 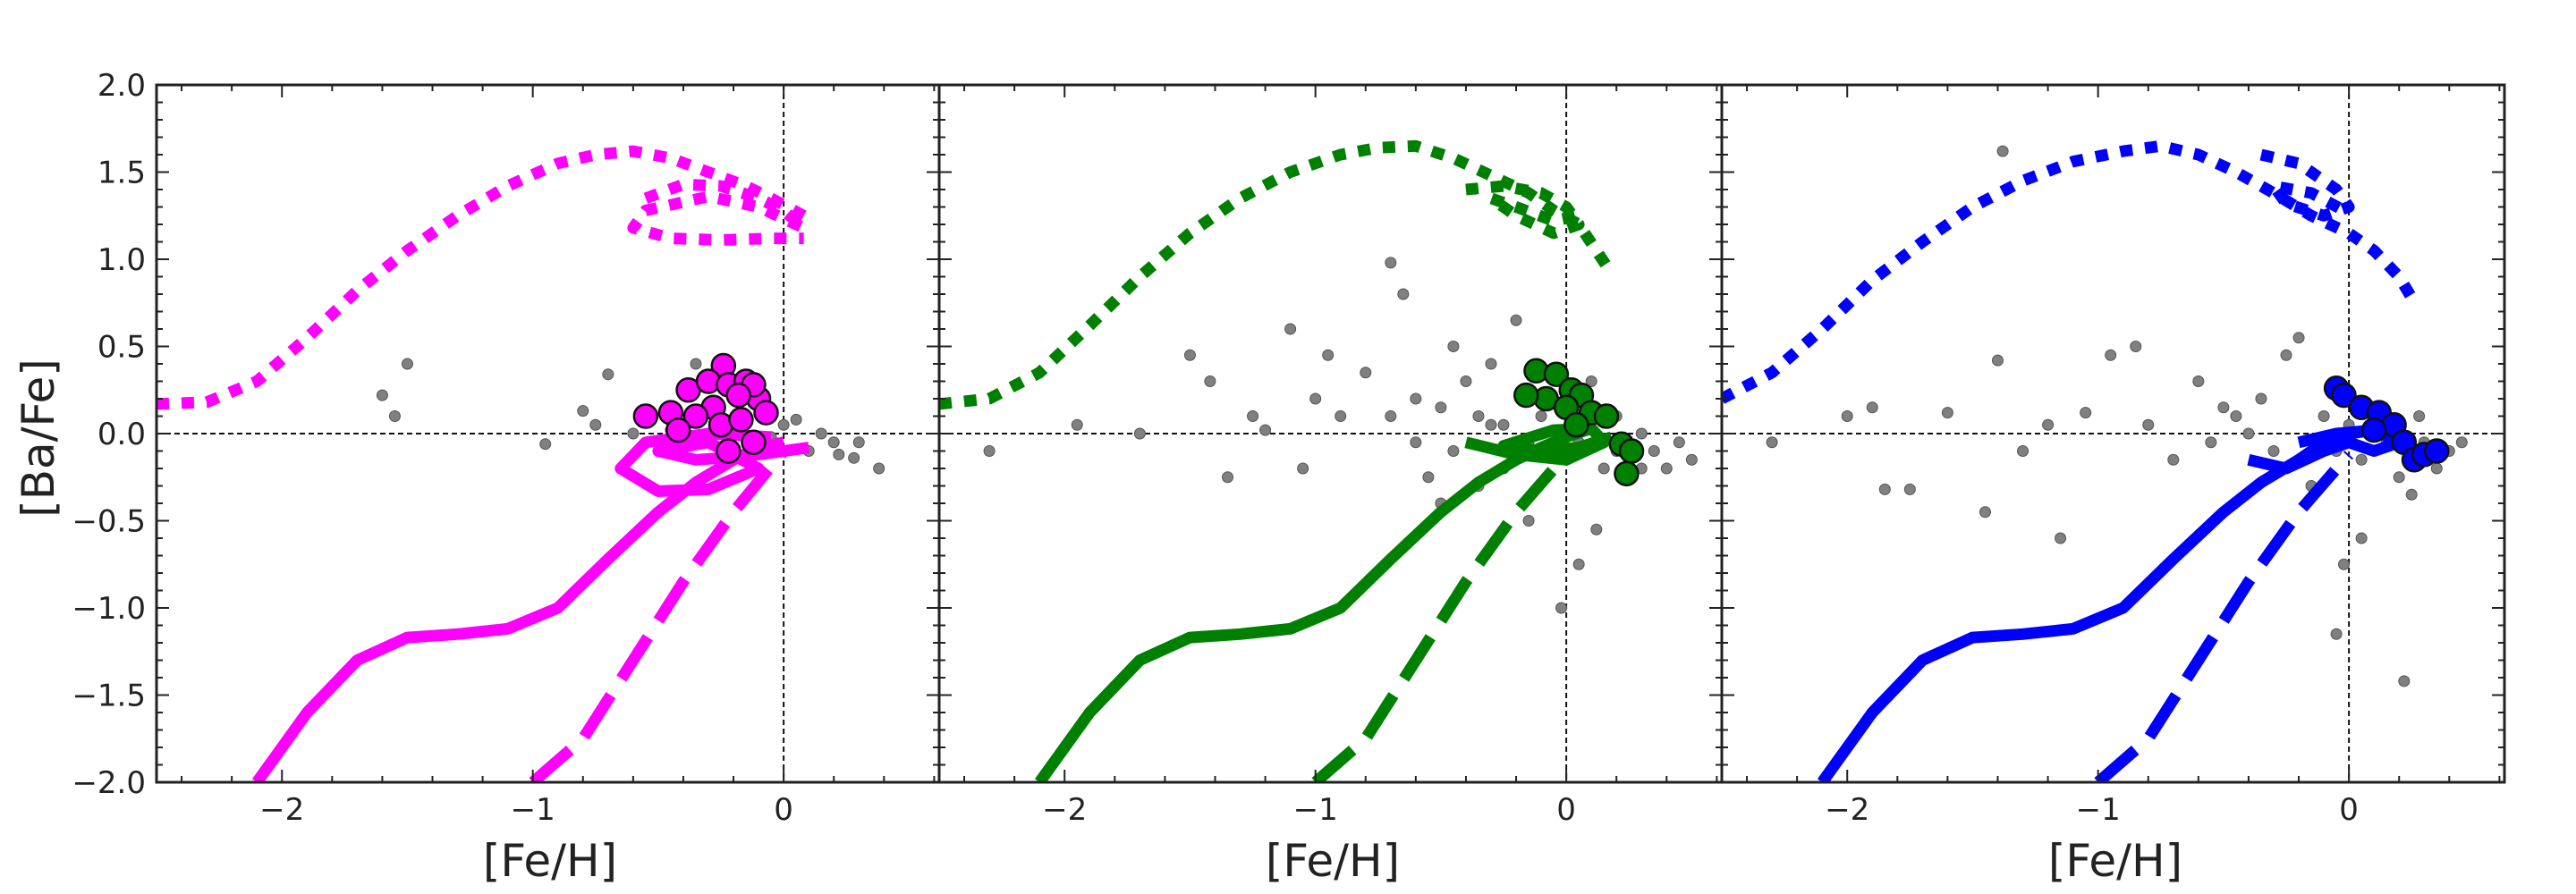 I want to click on error-bar-right, so click(x=2550, y=137).